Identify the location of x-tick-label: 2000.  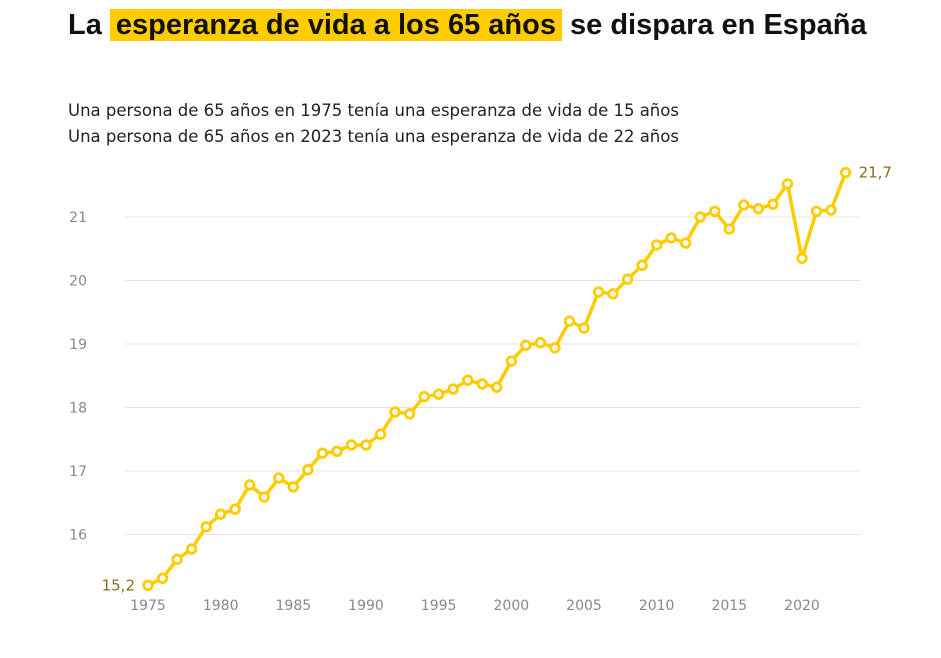
(512, 606).